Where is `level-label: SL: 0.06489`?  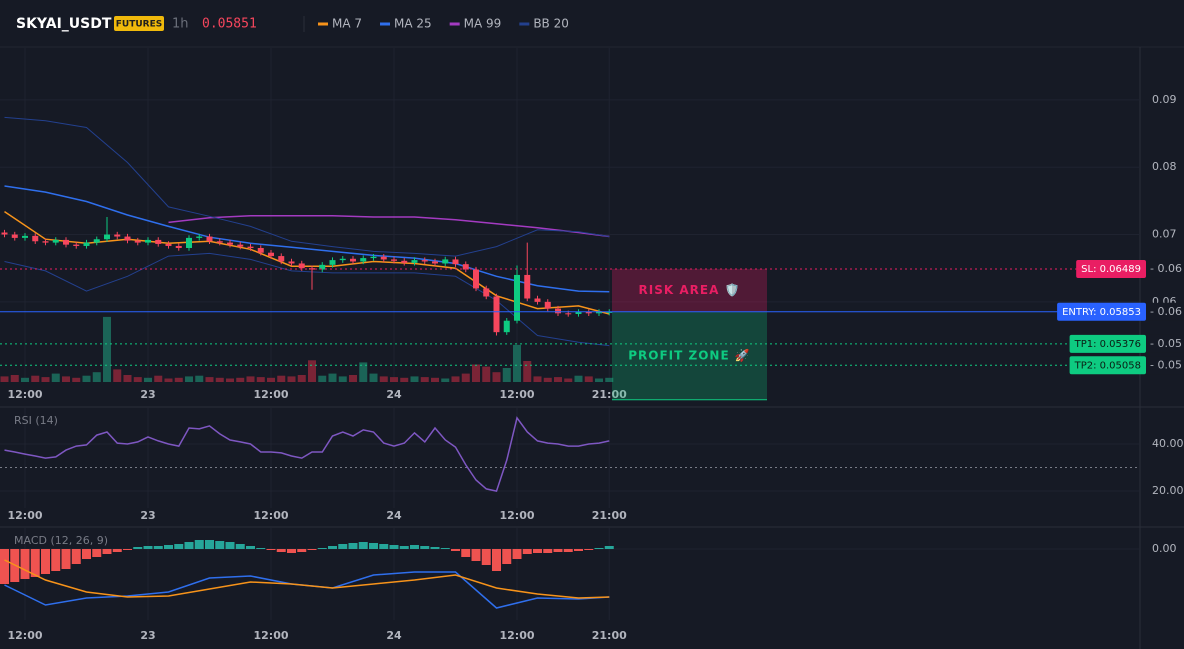
level-label: SL: 0.06489 is located at coordinates (1111, 269).